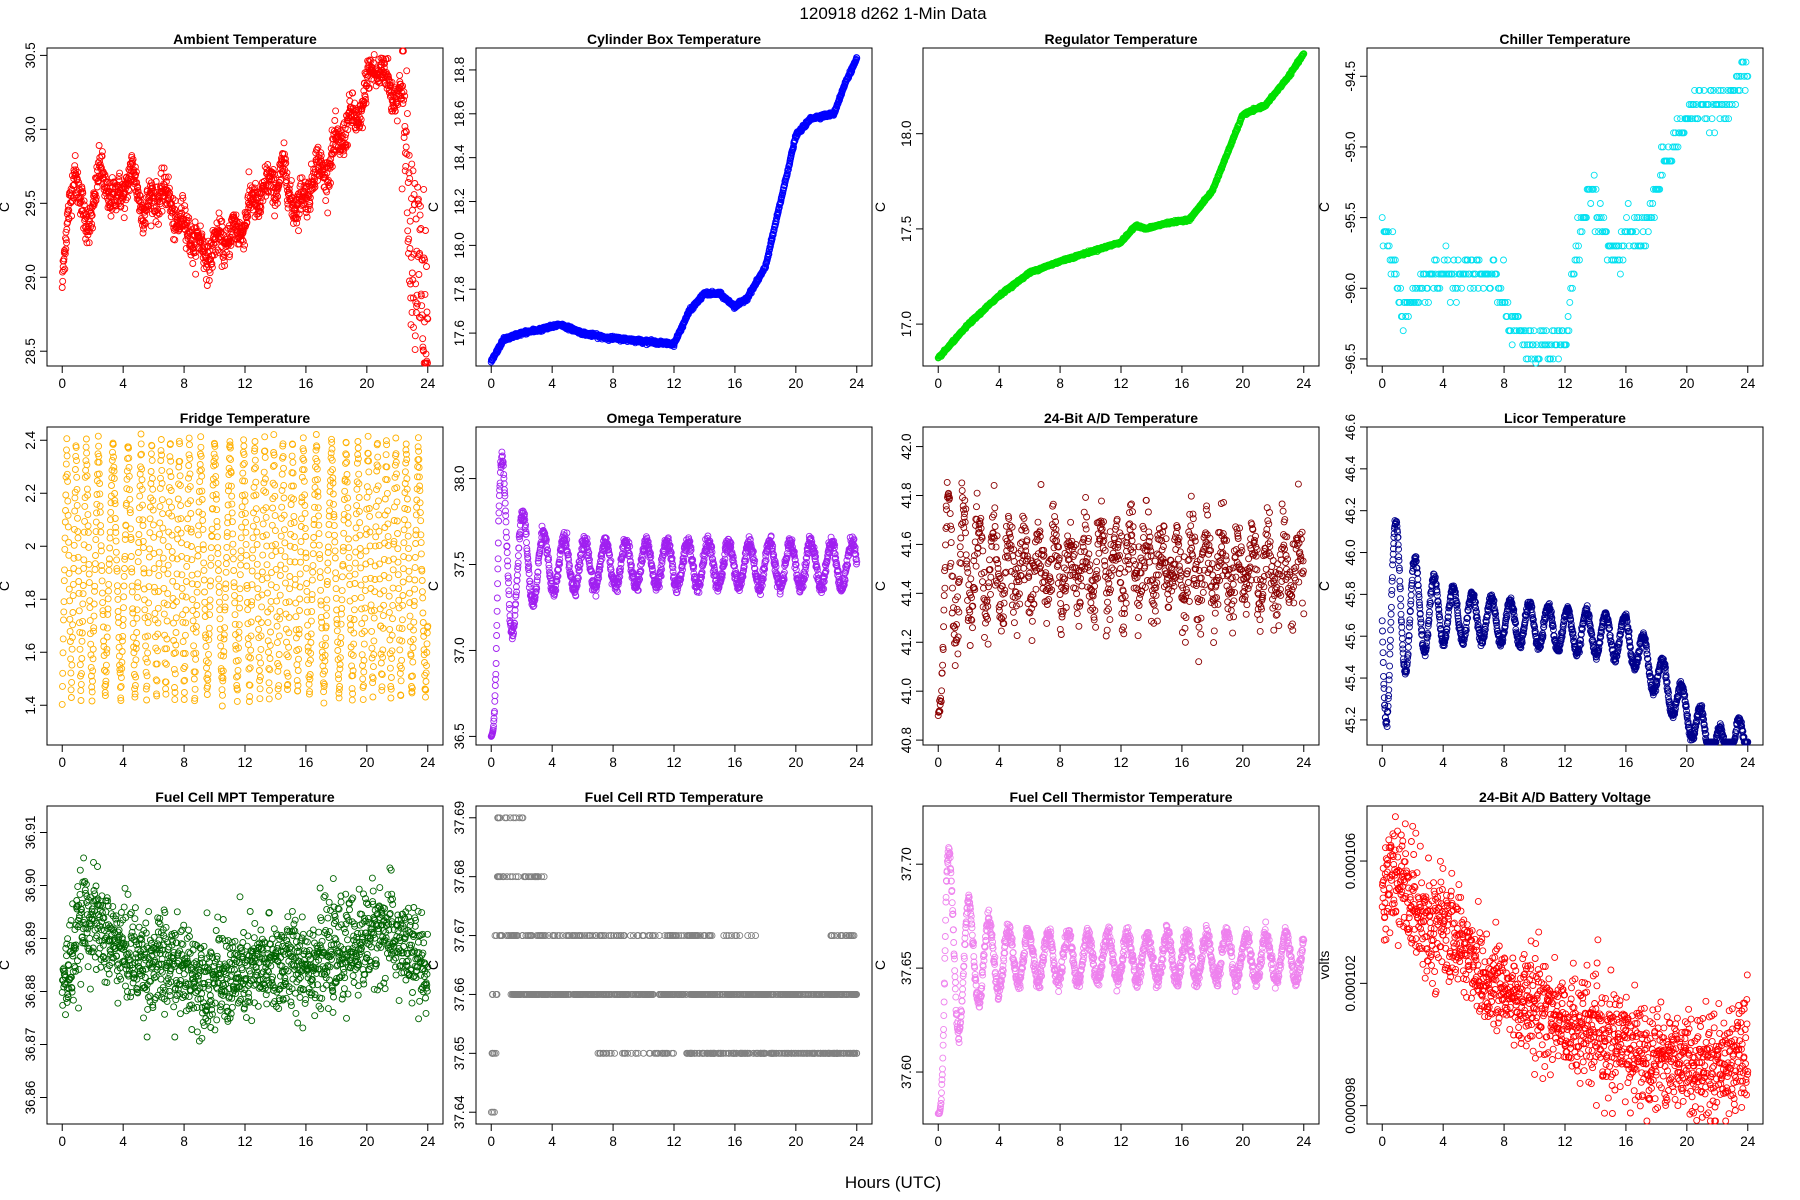  Describe the element at coordinates (30, 129) in the screenshot. I see `y-tick-label: 30.0` at that location.